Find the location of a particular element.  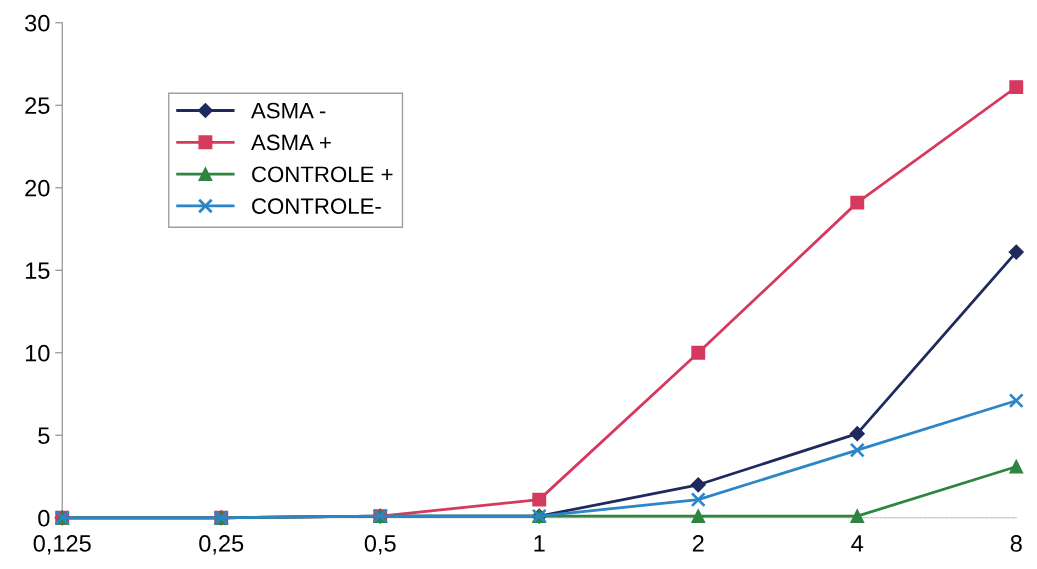

y-tick-label: 5 is located at coordinates (44, 436).